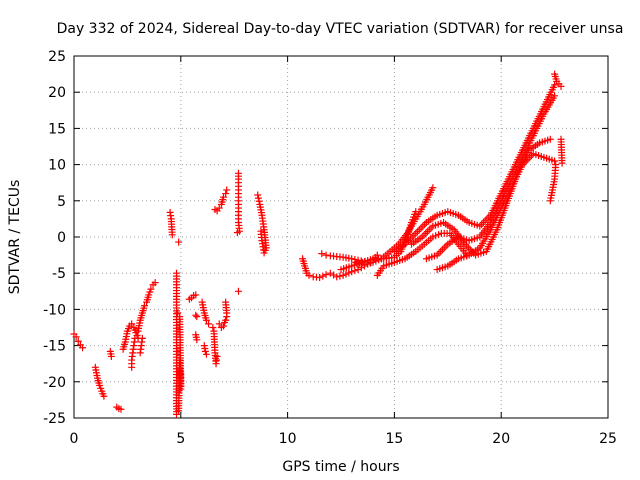  Describe the element at coordinates (394, 439) in the screenshot. I see `x-tick-label: 15` at that location.